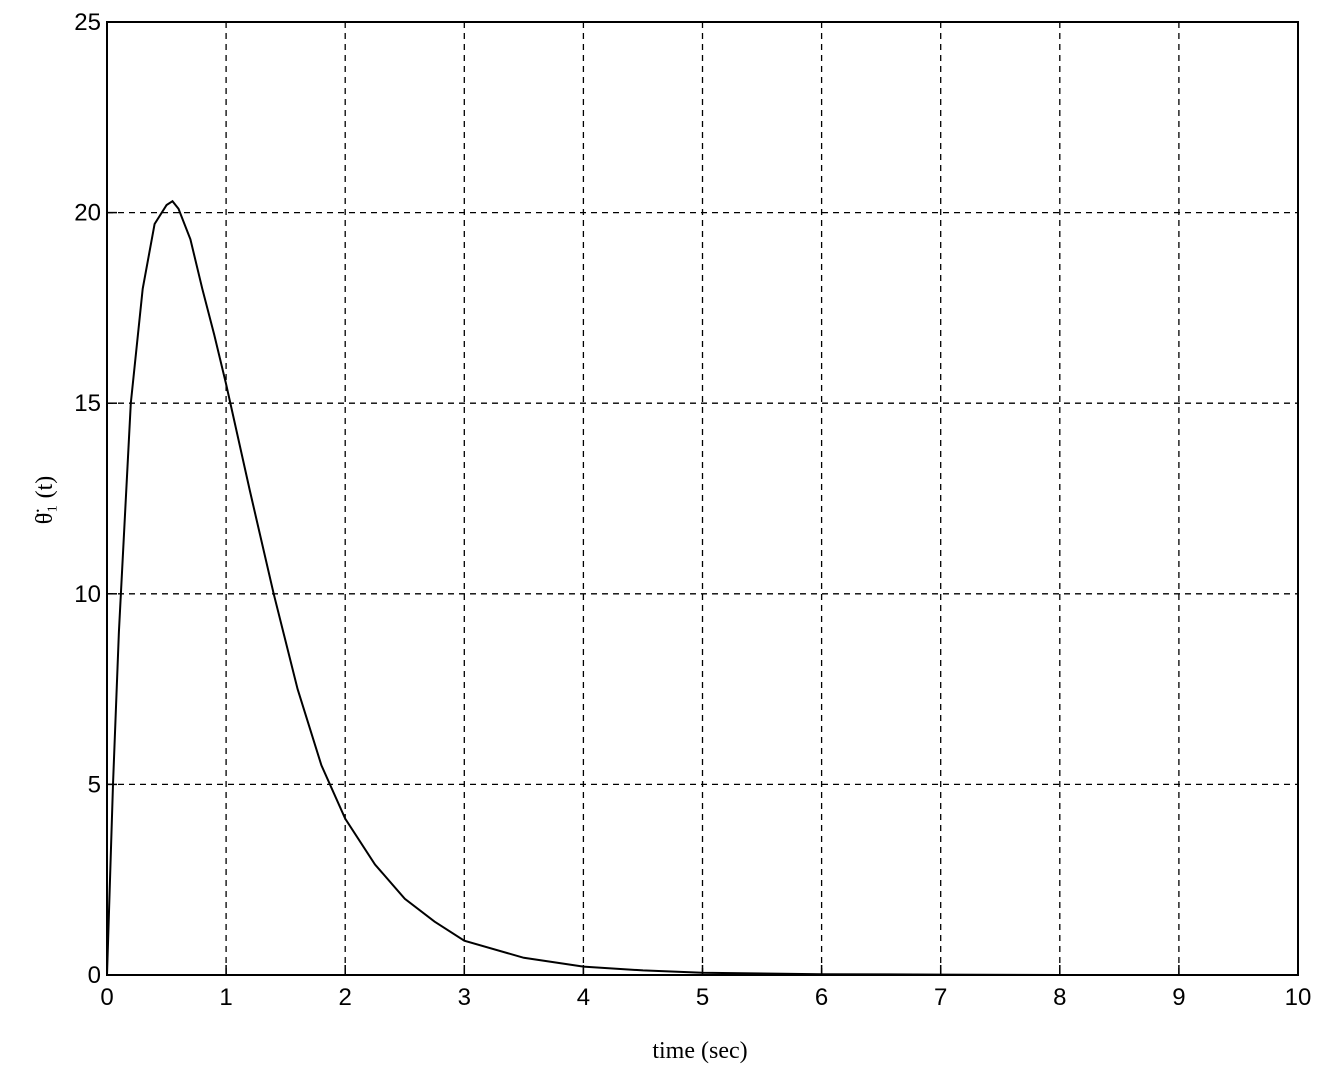 Image resolution: width=1318 pixels, height=1084 pixels. Describe the element at coordinates (87, 213) in the screenshot. I see `y-tick-label: 20` at that location.